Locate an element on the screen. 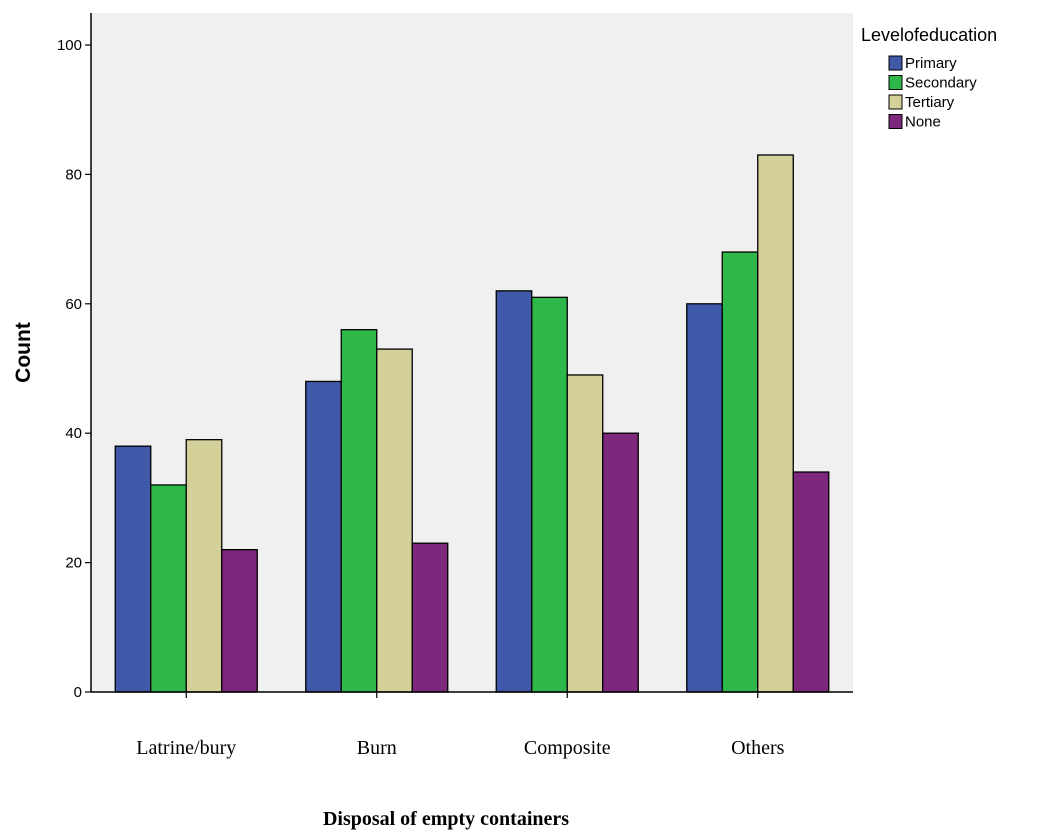  y-tick-label: 100 is located at coordinates (69, 45).